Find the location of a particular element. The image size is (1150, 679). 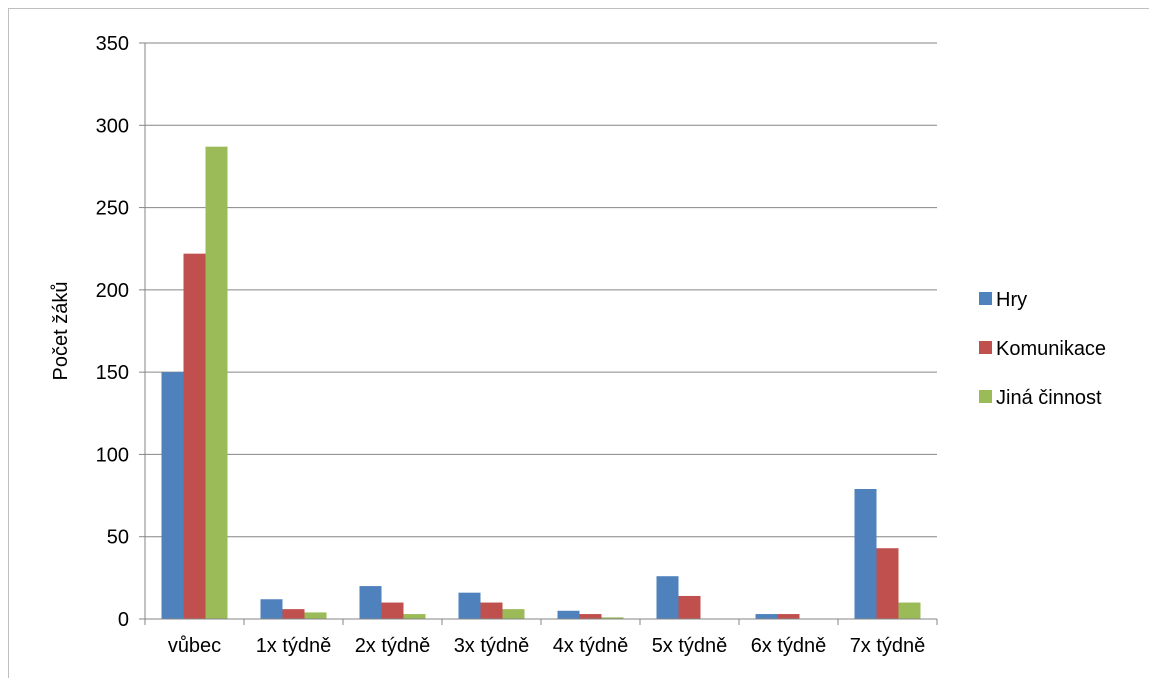

legend-label-komunikace: Komunikace is located at coordinates (1051, 349).